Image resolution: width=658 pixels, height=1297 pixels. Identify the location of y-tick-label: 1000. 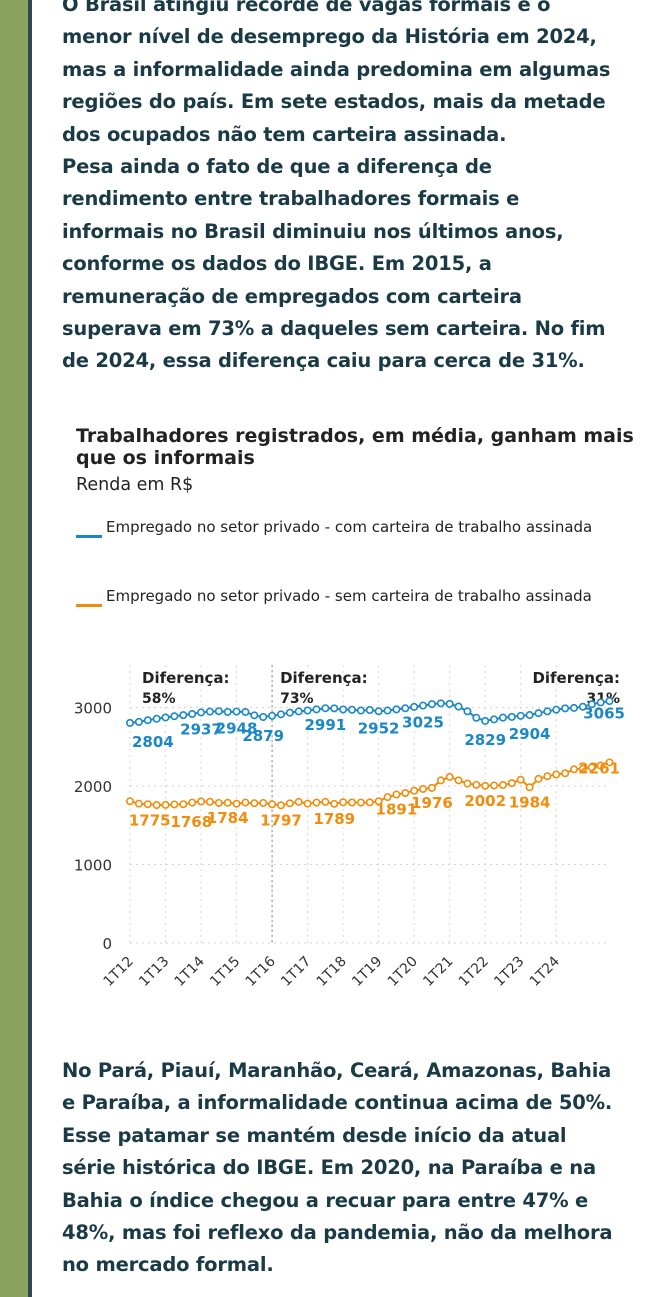
(93, 866).